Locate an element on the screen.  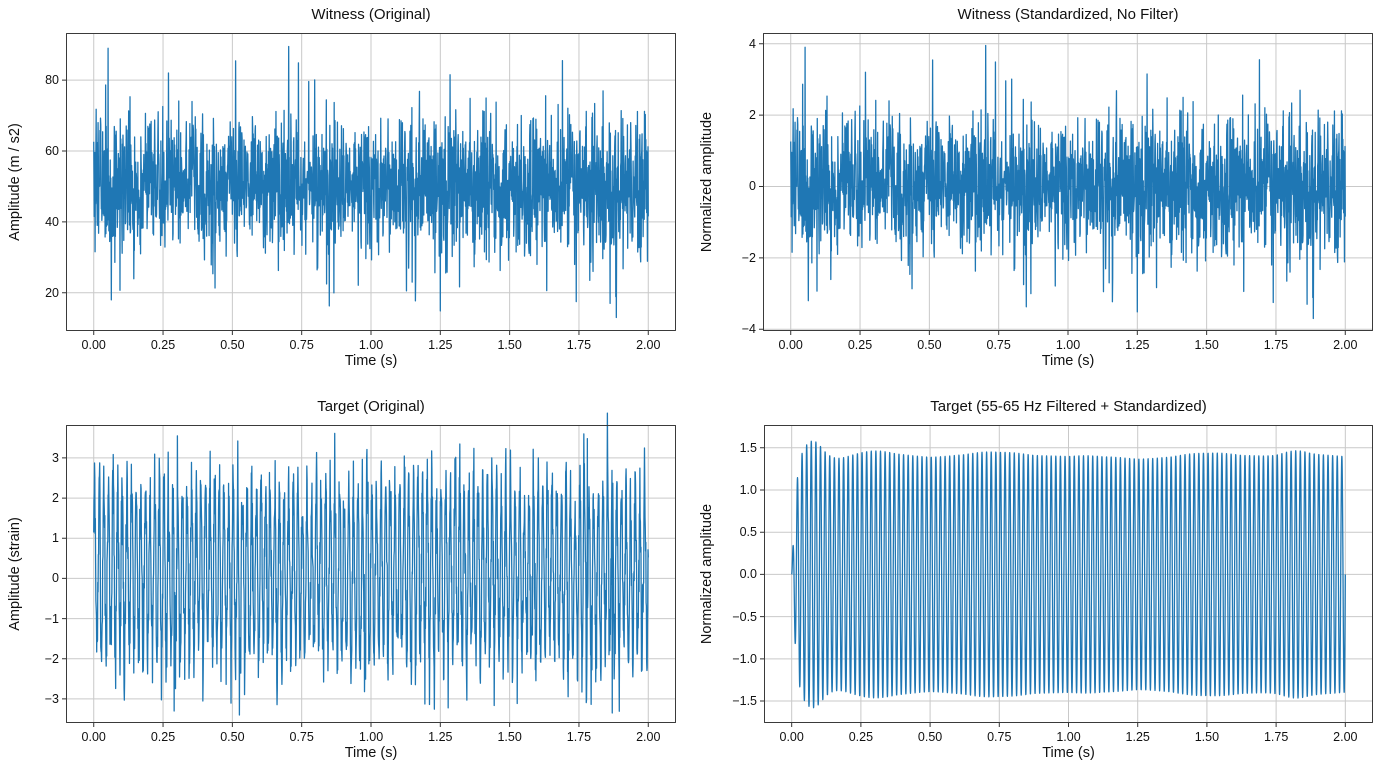
y-tick-label: −0.5 is located at coordinates (744, 616).